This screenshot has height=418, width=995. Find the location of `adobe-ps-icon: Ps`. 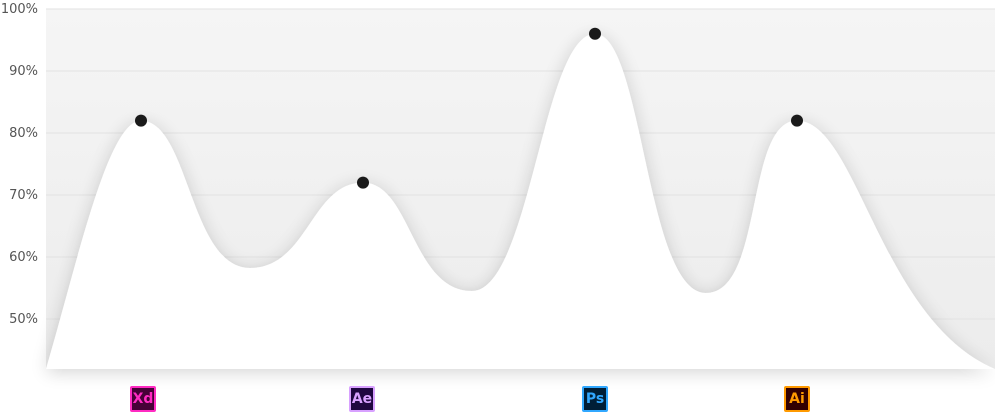

adobe-ps-icon: Ps is located at coordinates (595, 399).